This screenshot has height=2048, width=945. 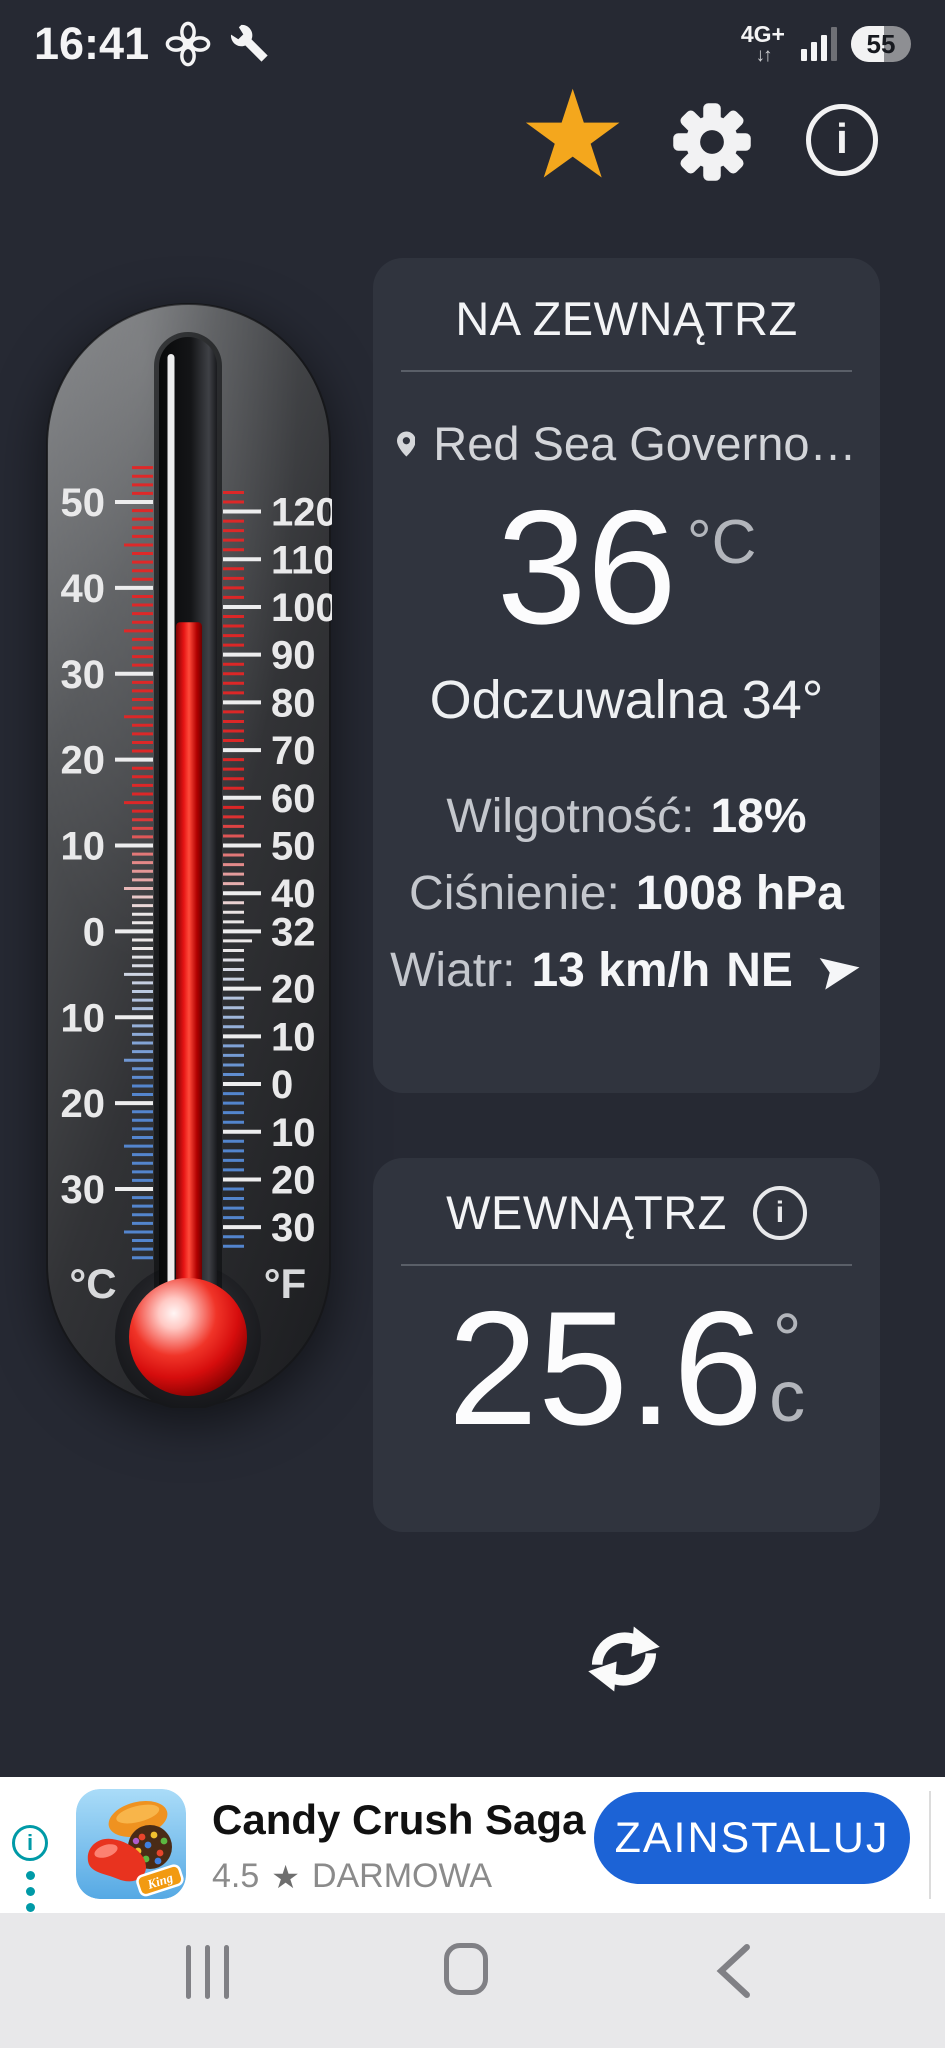 I want to click on wind-direction-arrow-icon, so click(x=839, y=973).